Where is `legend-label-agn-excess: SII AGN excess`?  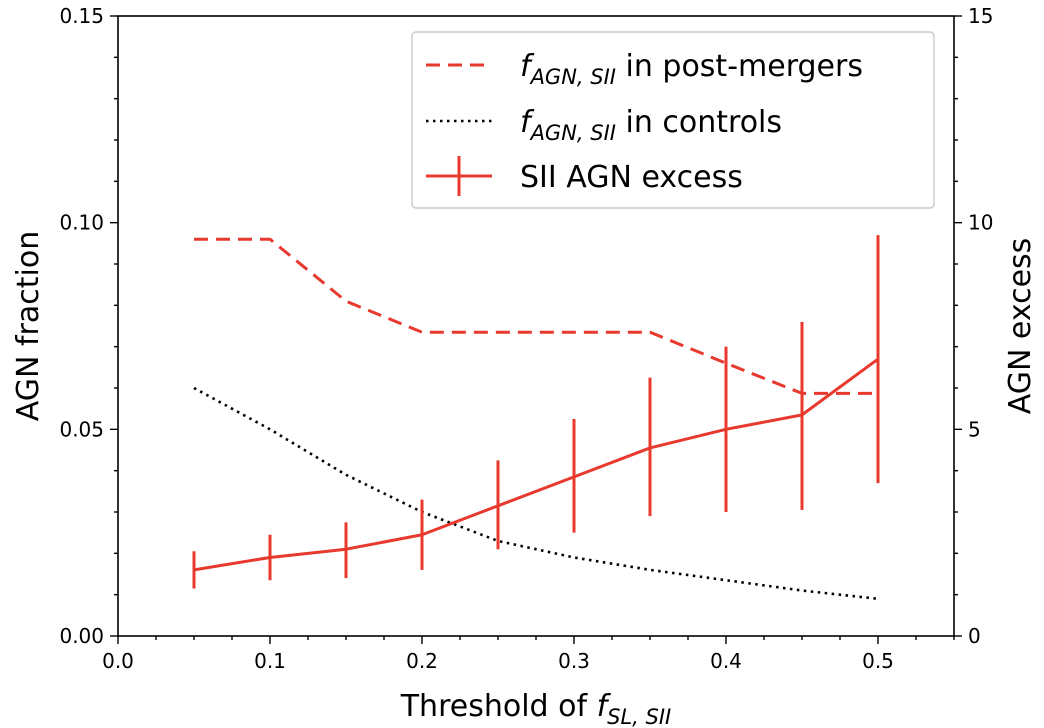
legend-label-agn-excess: SII AGN excess is located at coordinates (631, 177).